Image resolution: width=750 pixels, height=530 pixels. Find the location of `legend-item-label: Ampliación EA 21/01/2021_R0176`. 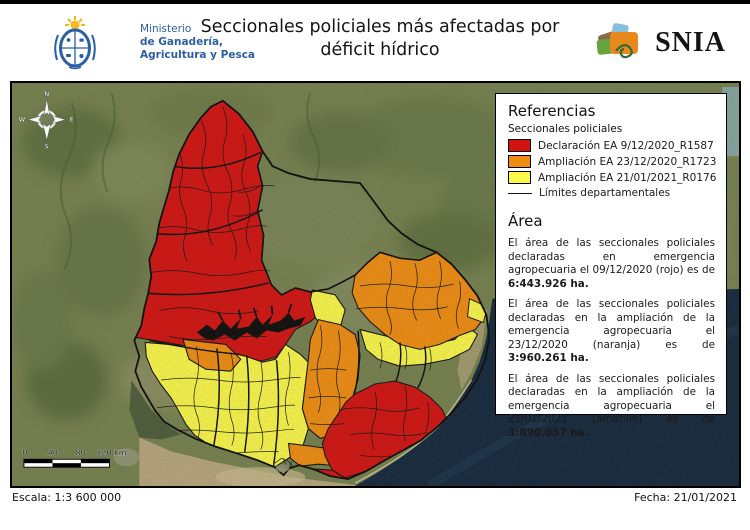

legend-item-label: Ampliación EA 21/01/2021_R0176 is located at coordinates (627, 177).